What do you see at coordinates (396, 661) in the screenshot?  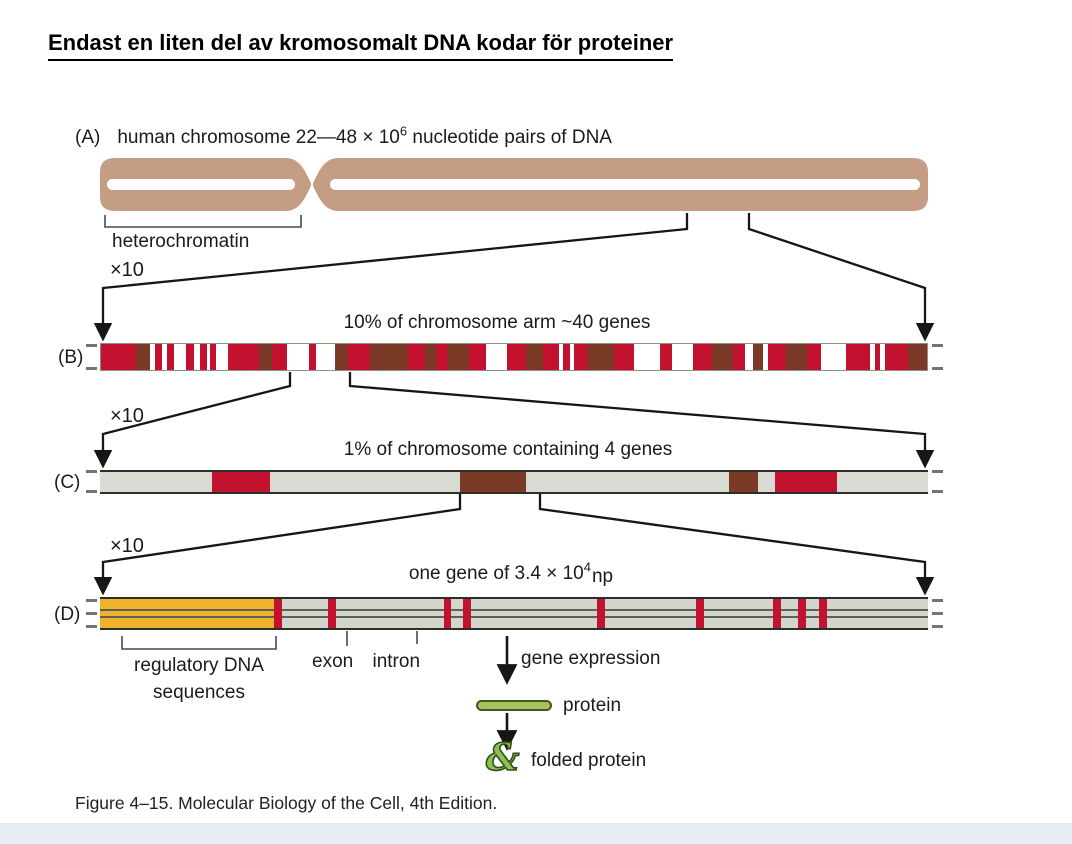 I see `intron-label: intron` at bounding box center [396, 661].